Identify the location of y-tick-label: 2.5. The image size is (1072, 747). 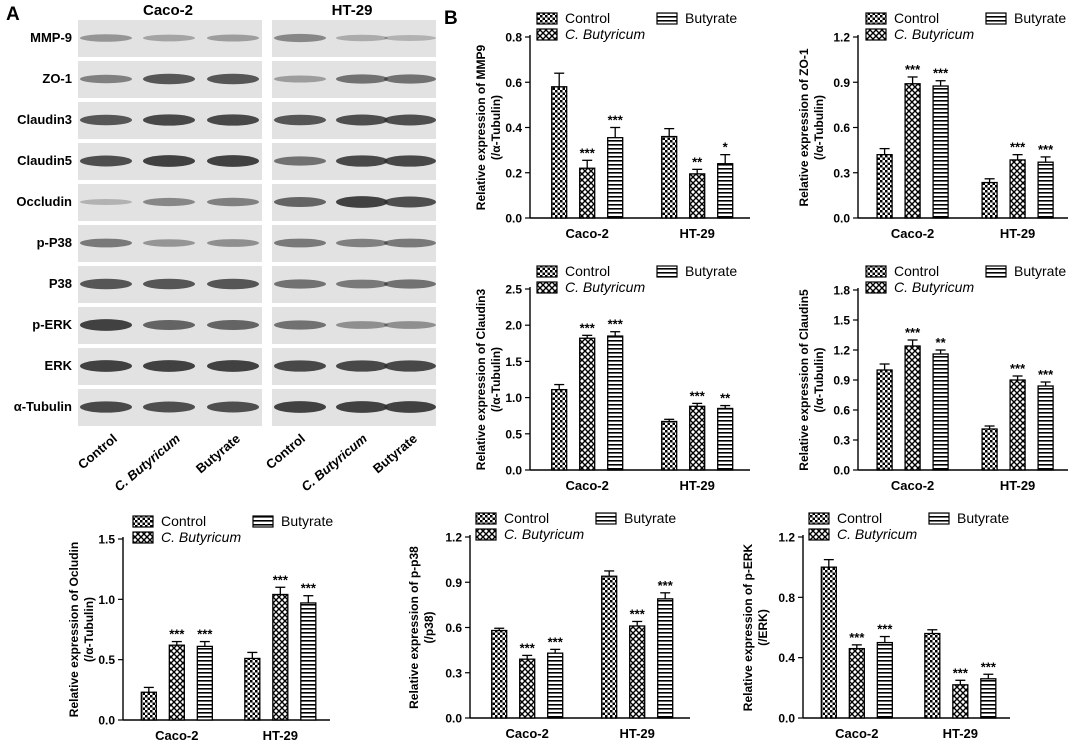
(513, 290).